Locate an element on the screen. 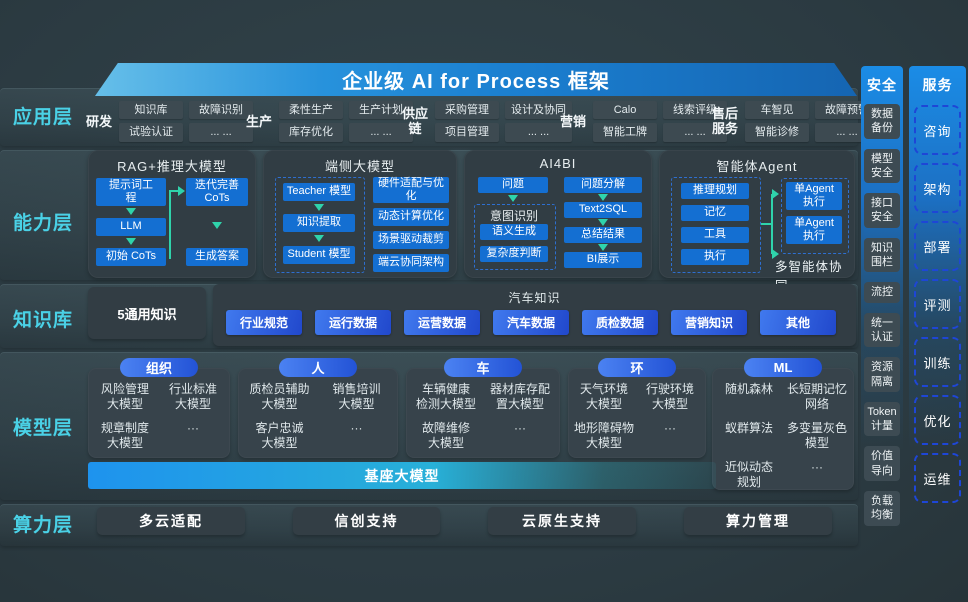 Image resolution: width=968 pixels, height=602 pixels. layer-label-knowledge: 知识库 is located at coordinates (42, 320).